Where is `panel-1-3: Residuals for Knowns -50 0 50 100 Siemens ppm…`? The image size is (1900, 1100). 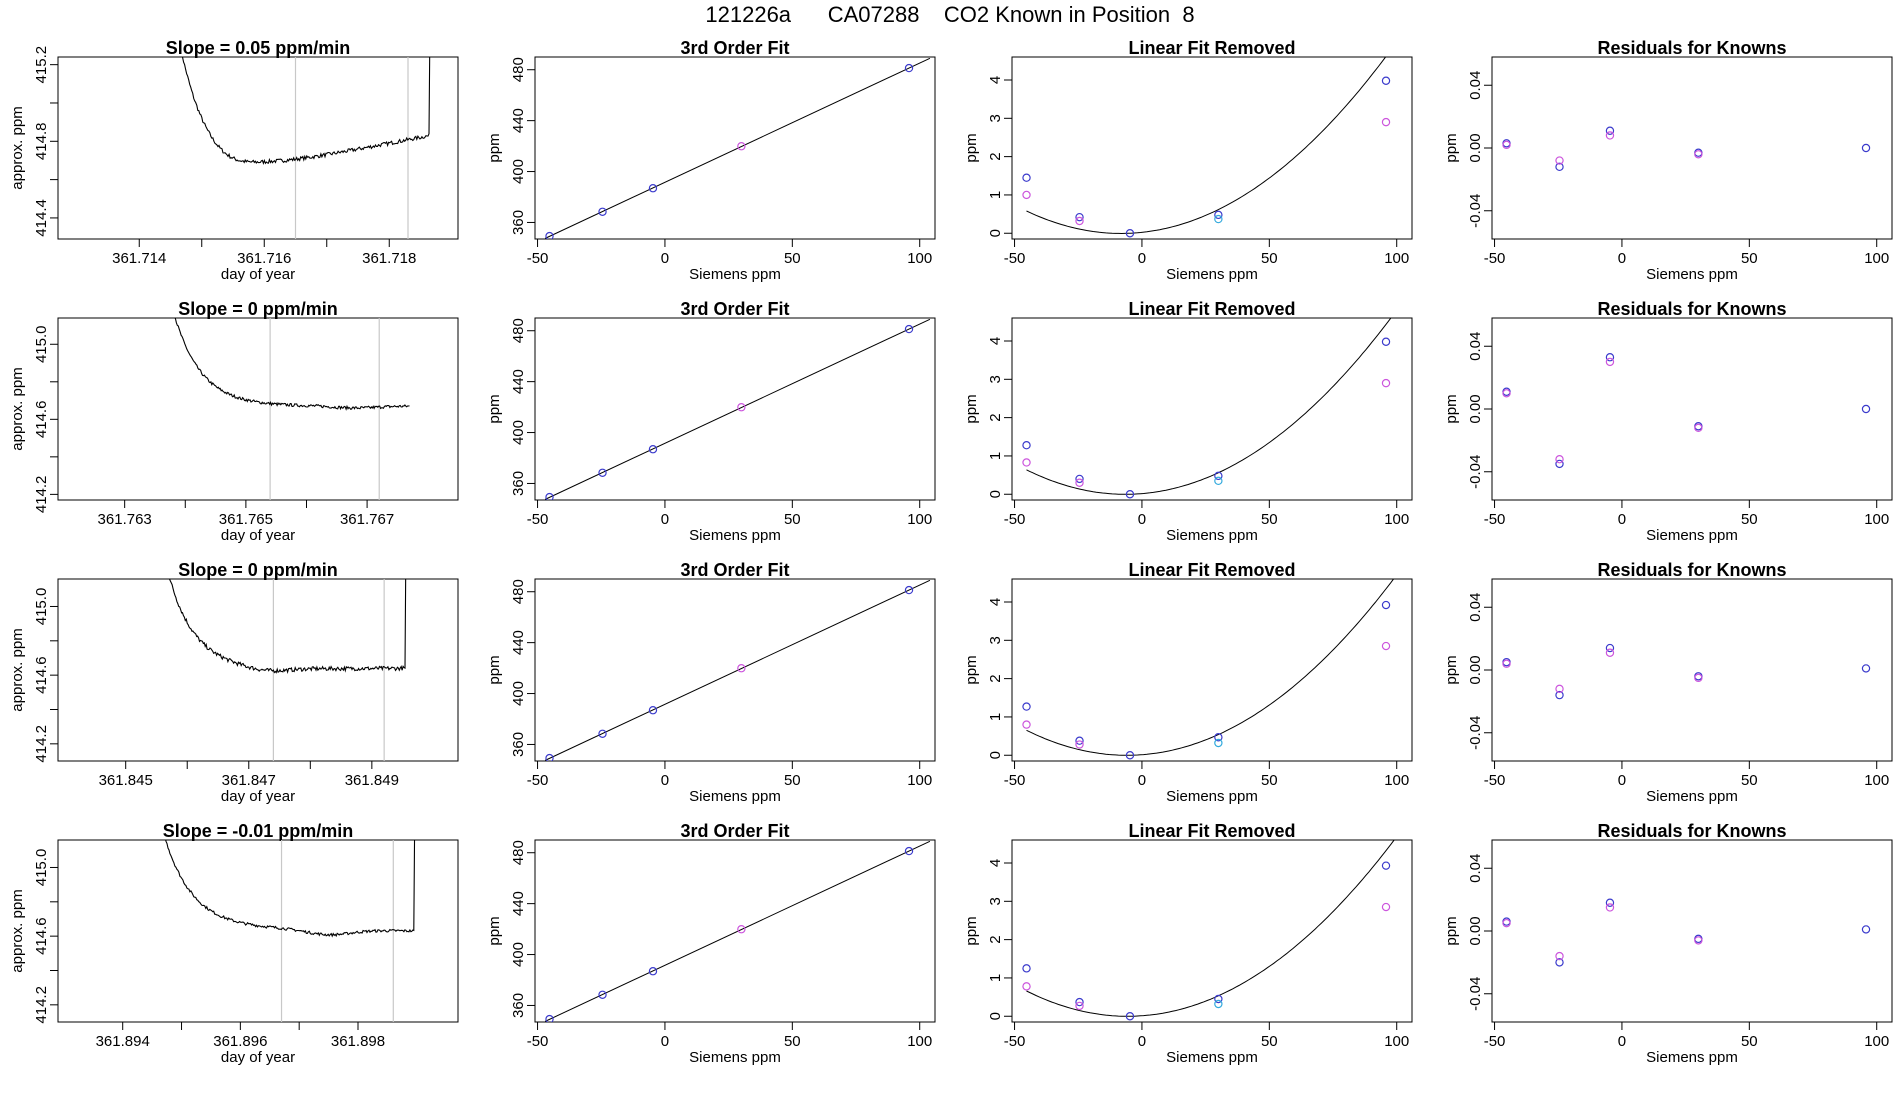 panel-1-3: Residuals for Knowns -50 0 50 100 Siemens ppm… is located at coordinates (1668, 421).